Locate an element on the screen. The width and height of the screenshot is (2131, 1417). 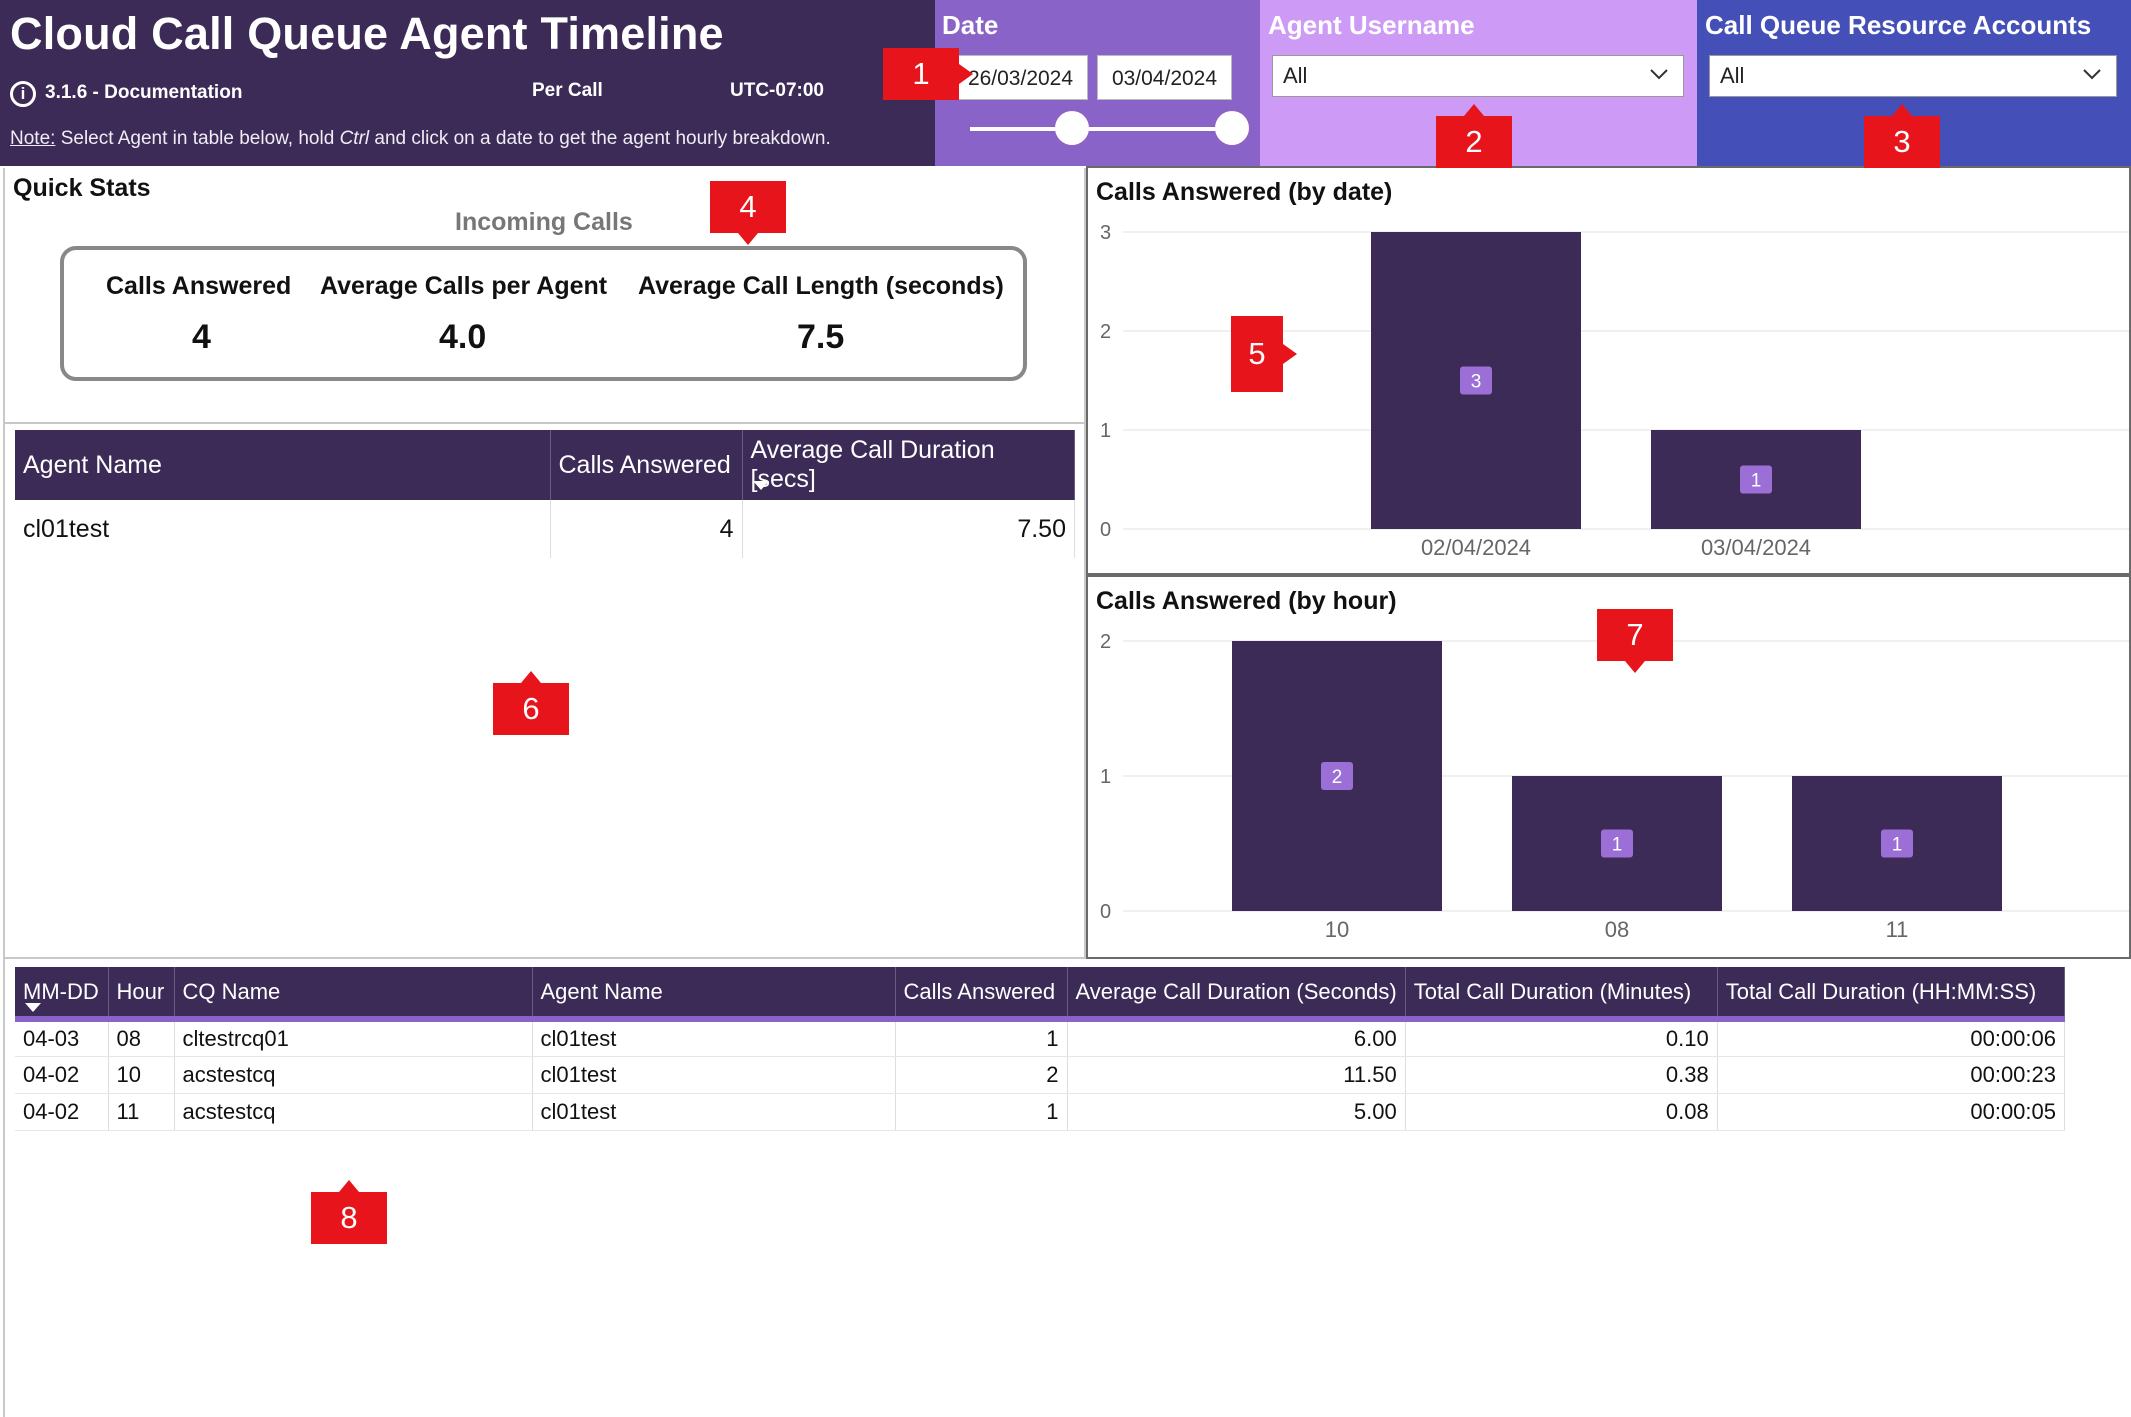
col-cq-name: CQ Name is located at coordinates (353, 994).